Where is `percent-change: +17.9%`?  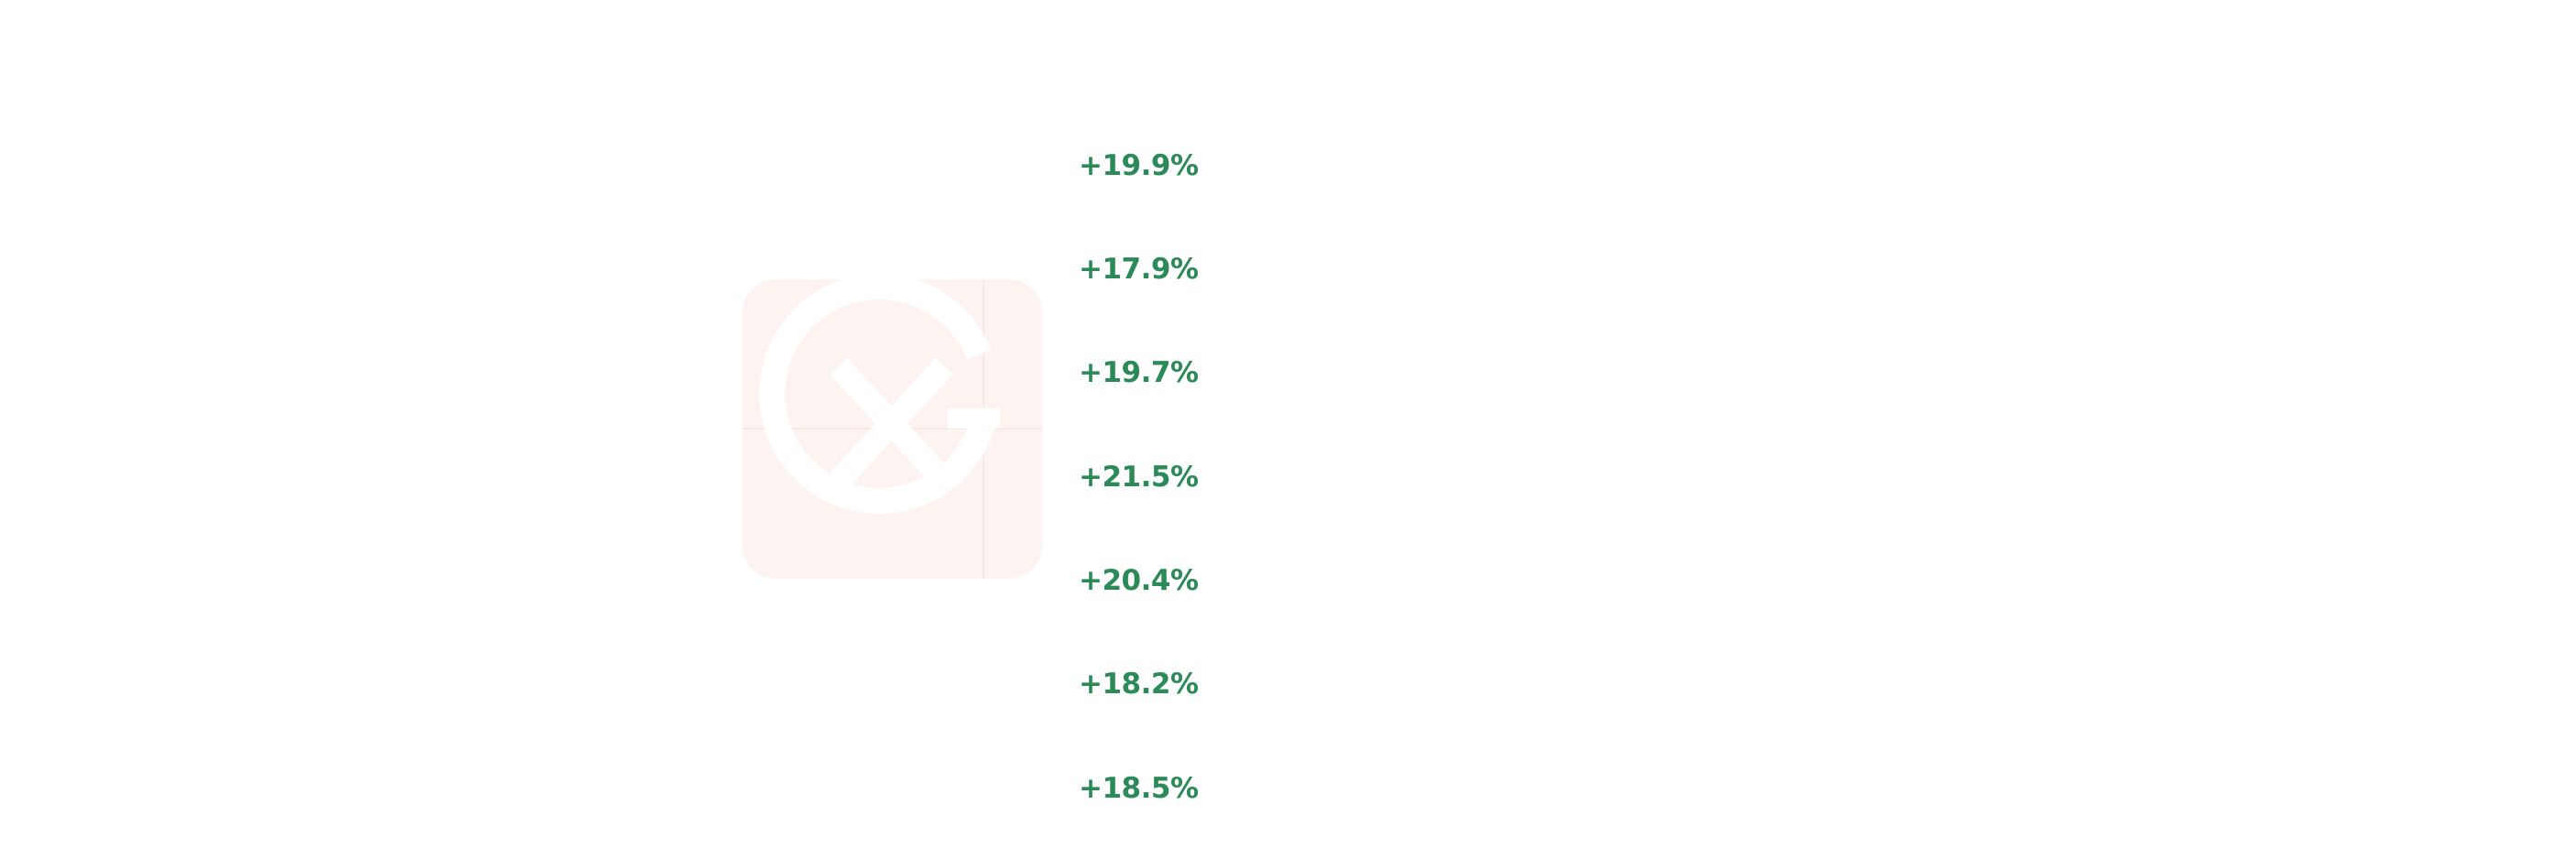
percent-change: +17.9% is located at coordinates (1139, 269).